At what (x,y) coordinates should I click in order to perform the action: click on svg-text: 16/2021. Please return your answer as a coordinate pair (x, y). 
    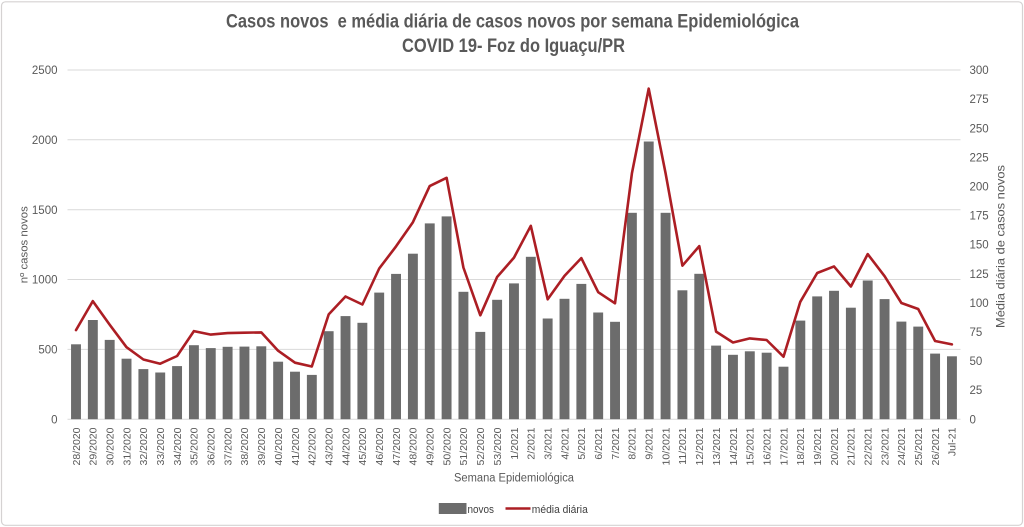
    Looking at the image, I should click on (767, 446).